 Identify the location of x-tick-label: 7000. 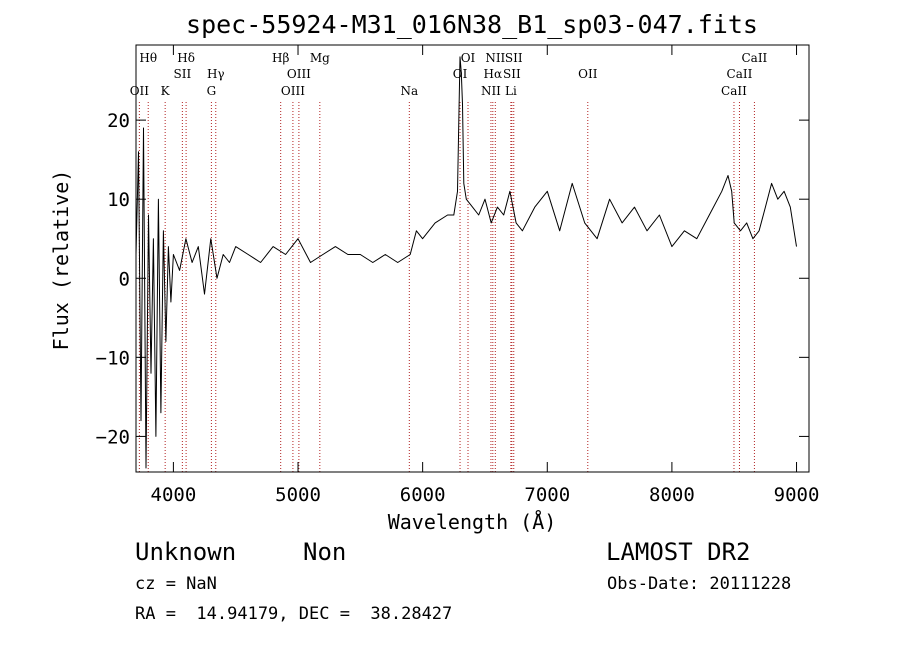
(547, 495).